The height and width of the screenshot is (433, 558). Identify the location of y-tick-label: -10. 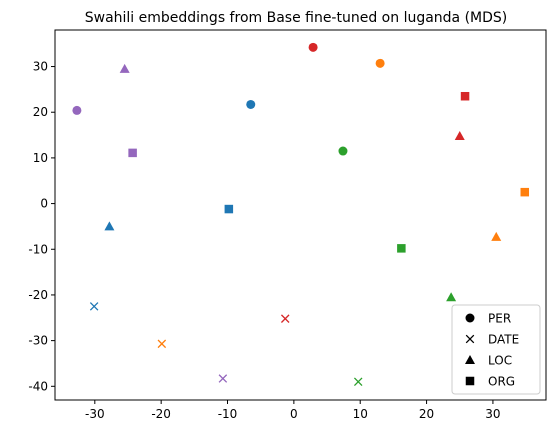
(38, 249).